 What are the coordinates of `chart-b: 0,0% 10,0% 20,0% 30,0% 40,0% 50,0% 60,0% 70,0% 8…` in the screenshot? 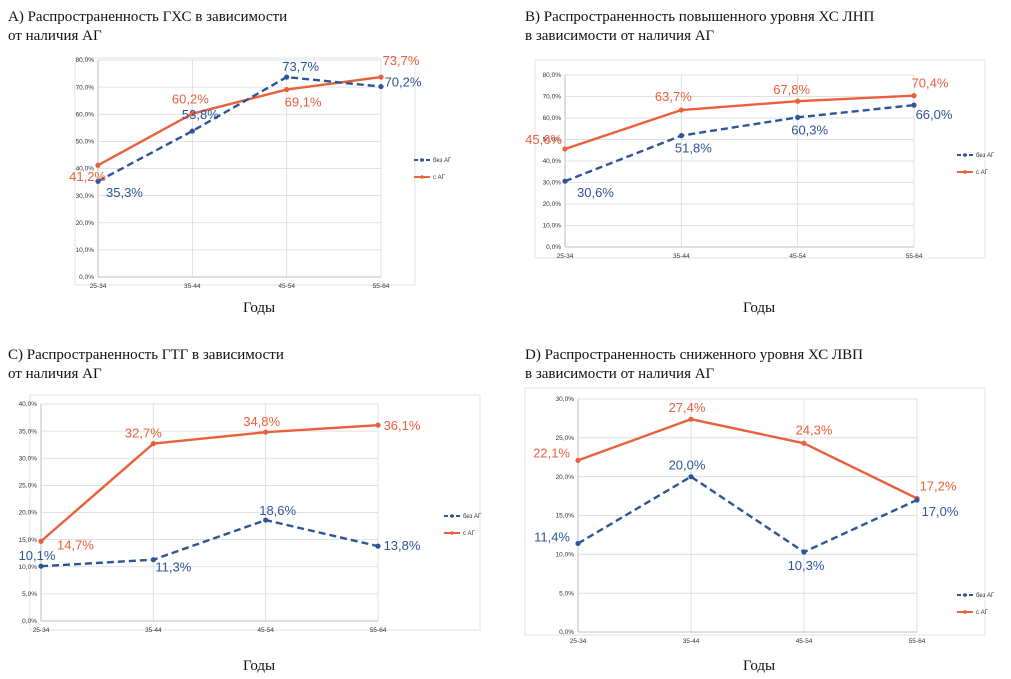 It's located at (760, 159).